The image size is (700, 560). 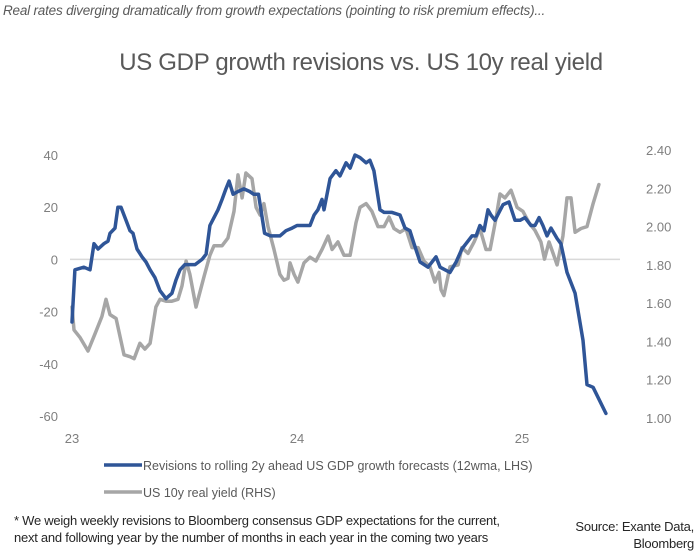 What do you see at coordinates (658, 150) in the screenshot?
I see `right-tick-label: 2.40` at bounding box center [658, 150].